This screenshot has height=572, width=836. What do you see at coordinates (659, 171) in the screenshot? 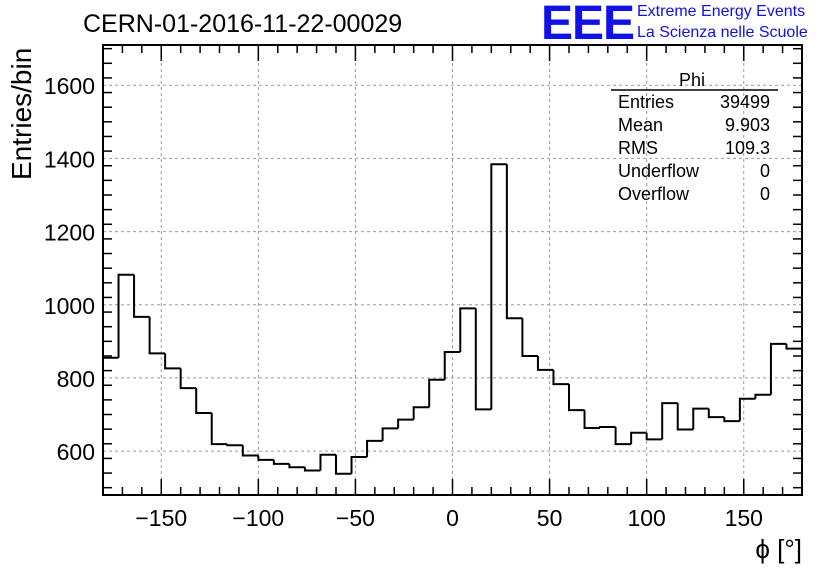
I see `stats-label: Underflow` at bounding box center [659, 171].